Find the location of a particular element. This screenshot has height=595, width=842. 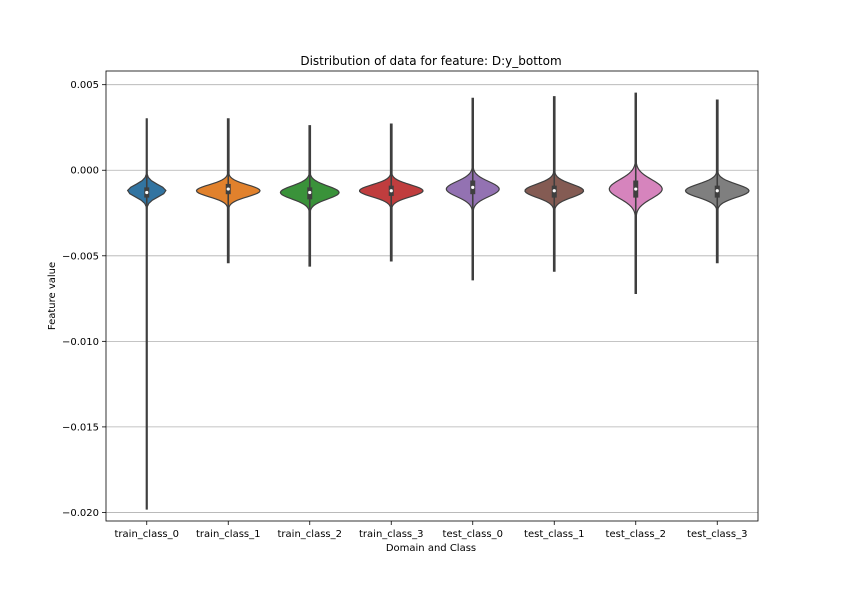

x-tick-label: test_class_0 is located at coordinates (473, 534).